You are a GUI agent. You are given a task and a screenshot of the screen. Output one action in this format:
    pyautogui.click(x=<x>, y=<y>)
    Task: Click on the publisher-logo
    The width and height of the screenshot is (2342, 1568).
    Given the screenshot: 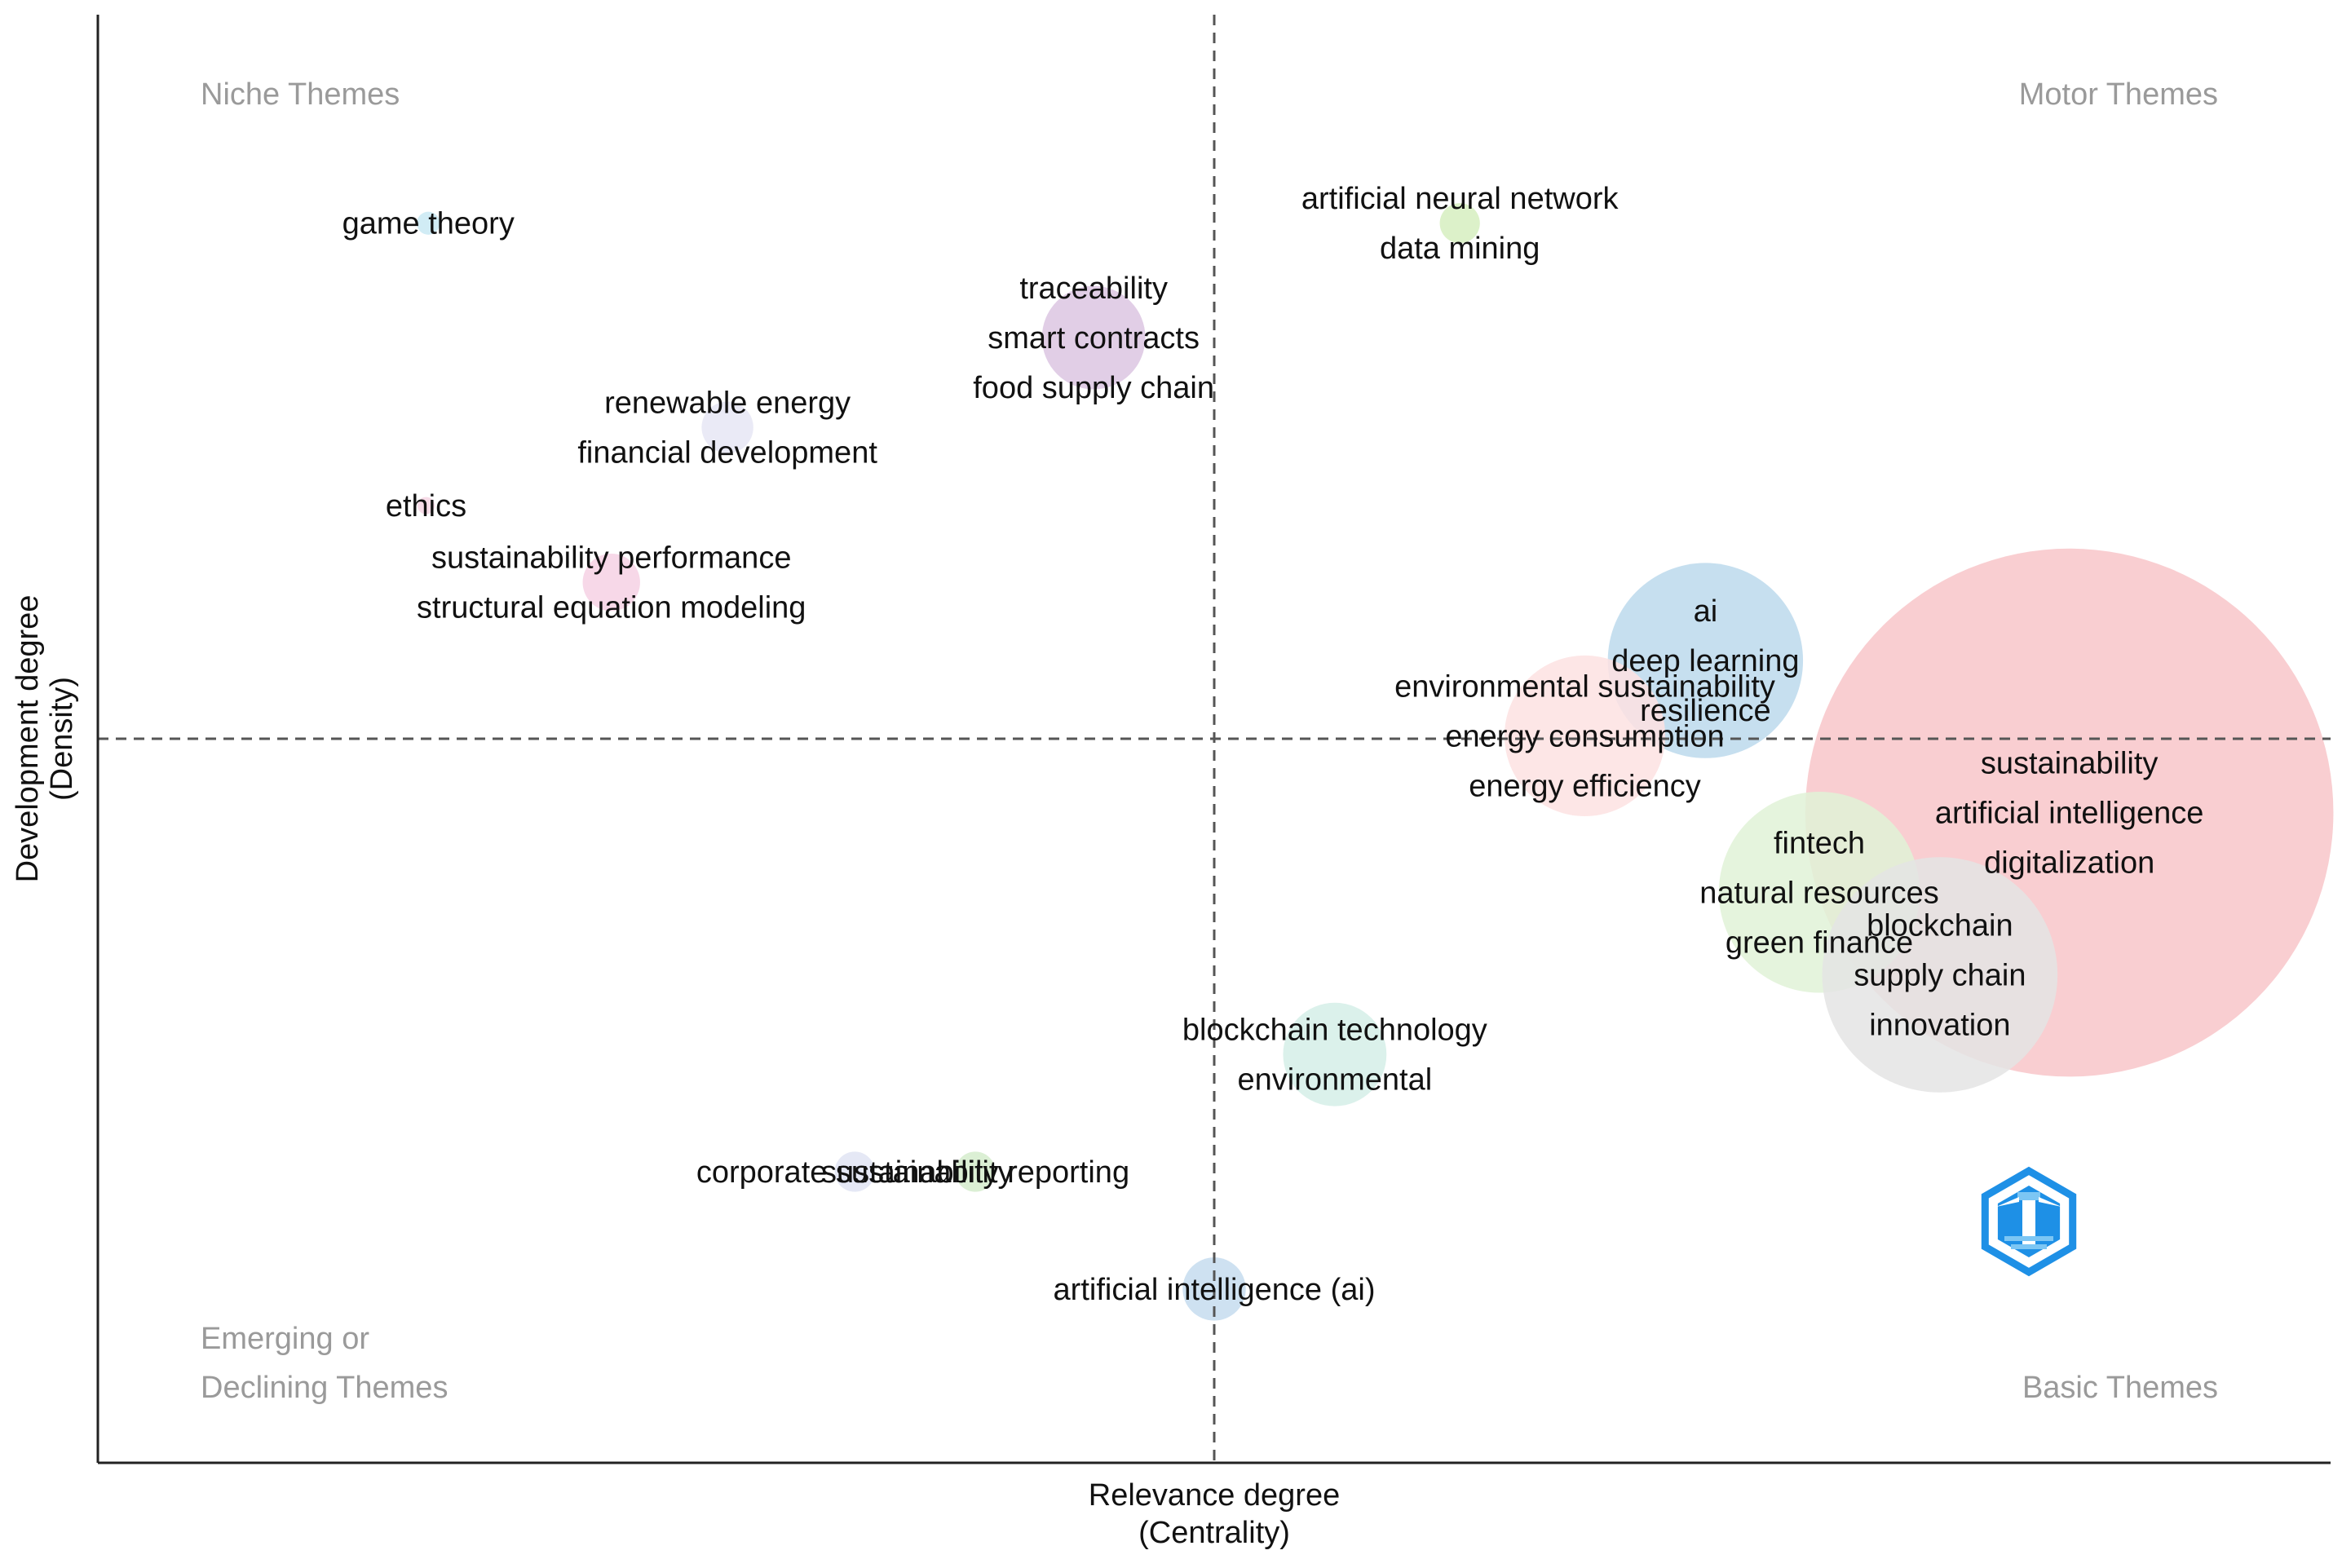 What is the action you would take?
    pyautogui.click(x=2029, y=1221)
    